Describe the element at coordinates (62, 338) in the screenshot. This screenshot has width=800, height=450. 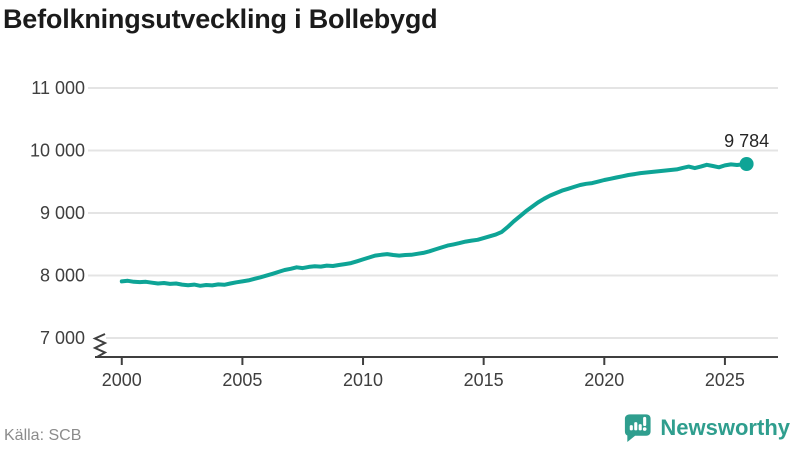
I see `y-tick-label: 7 000` at that location.